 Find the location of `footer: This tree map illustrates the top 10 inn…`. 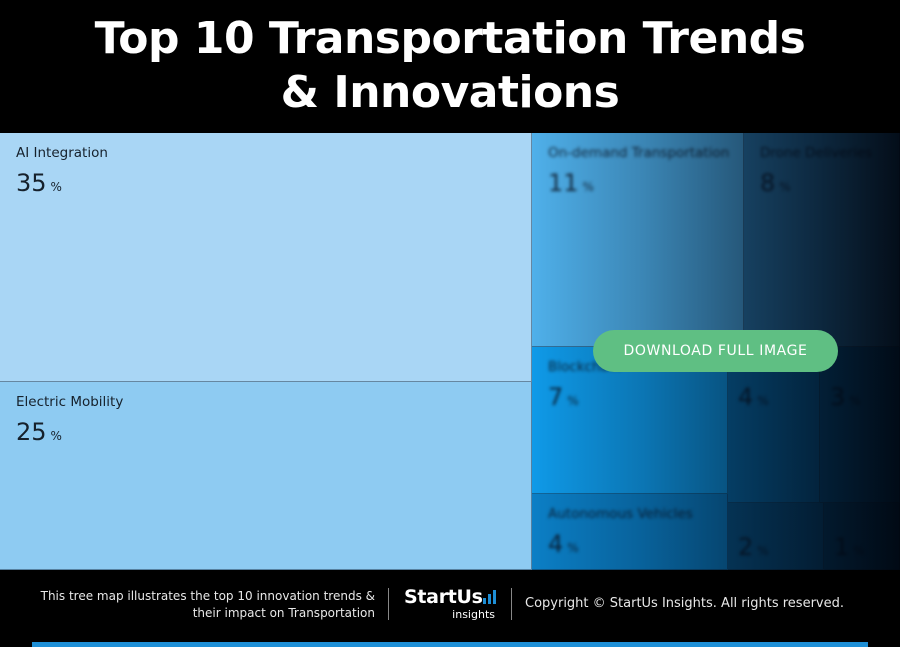

footer: This tree map illustrates the top 10 inn… is located at coordinates (450, 608).